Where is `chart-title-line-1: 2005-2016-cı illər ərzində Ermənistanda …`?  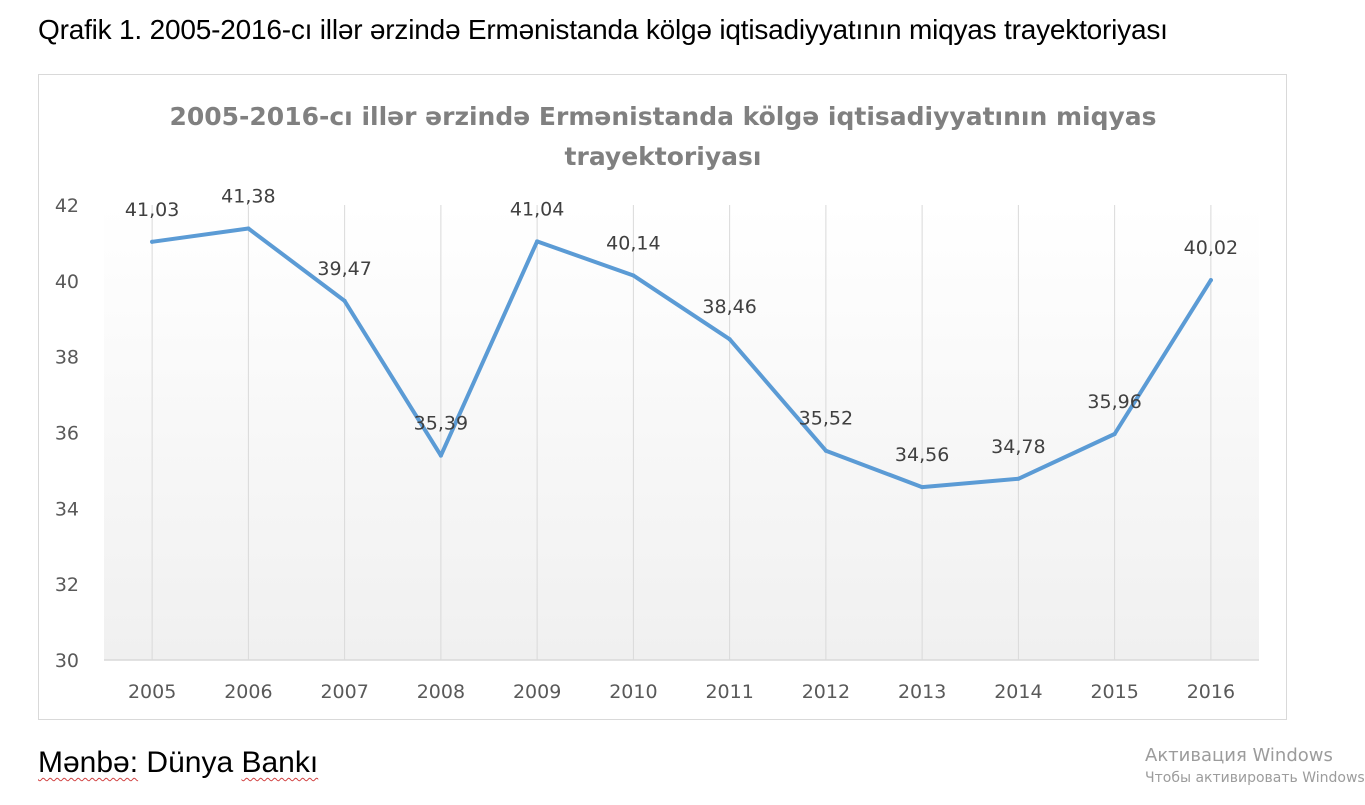
chart-title-line-1: 2005-2016-cı illər ərzində Ermənistanda … is located at coordinates (662, 116).